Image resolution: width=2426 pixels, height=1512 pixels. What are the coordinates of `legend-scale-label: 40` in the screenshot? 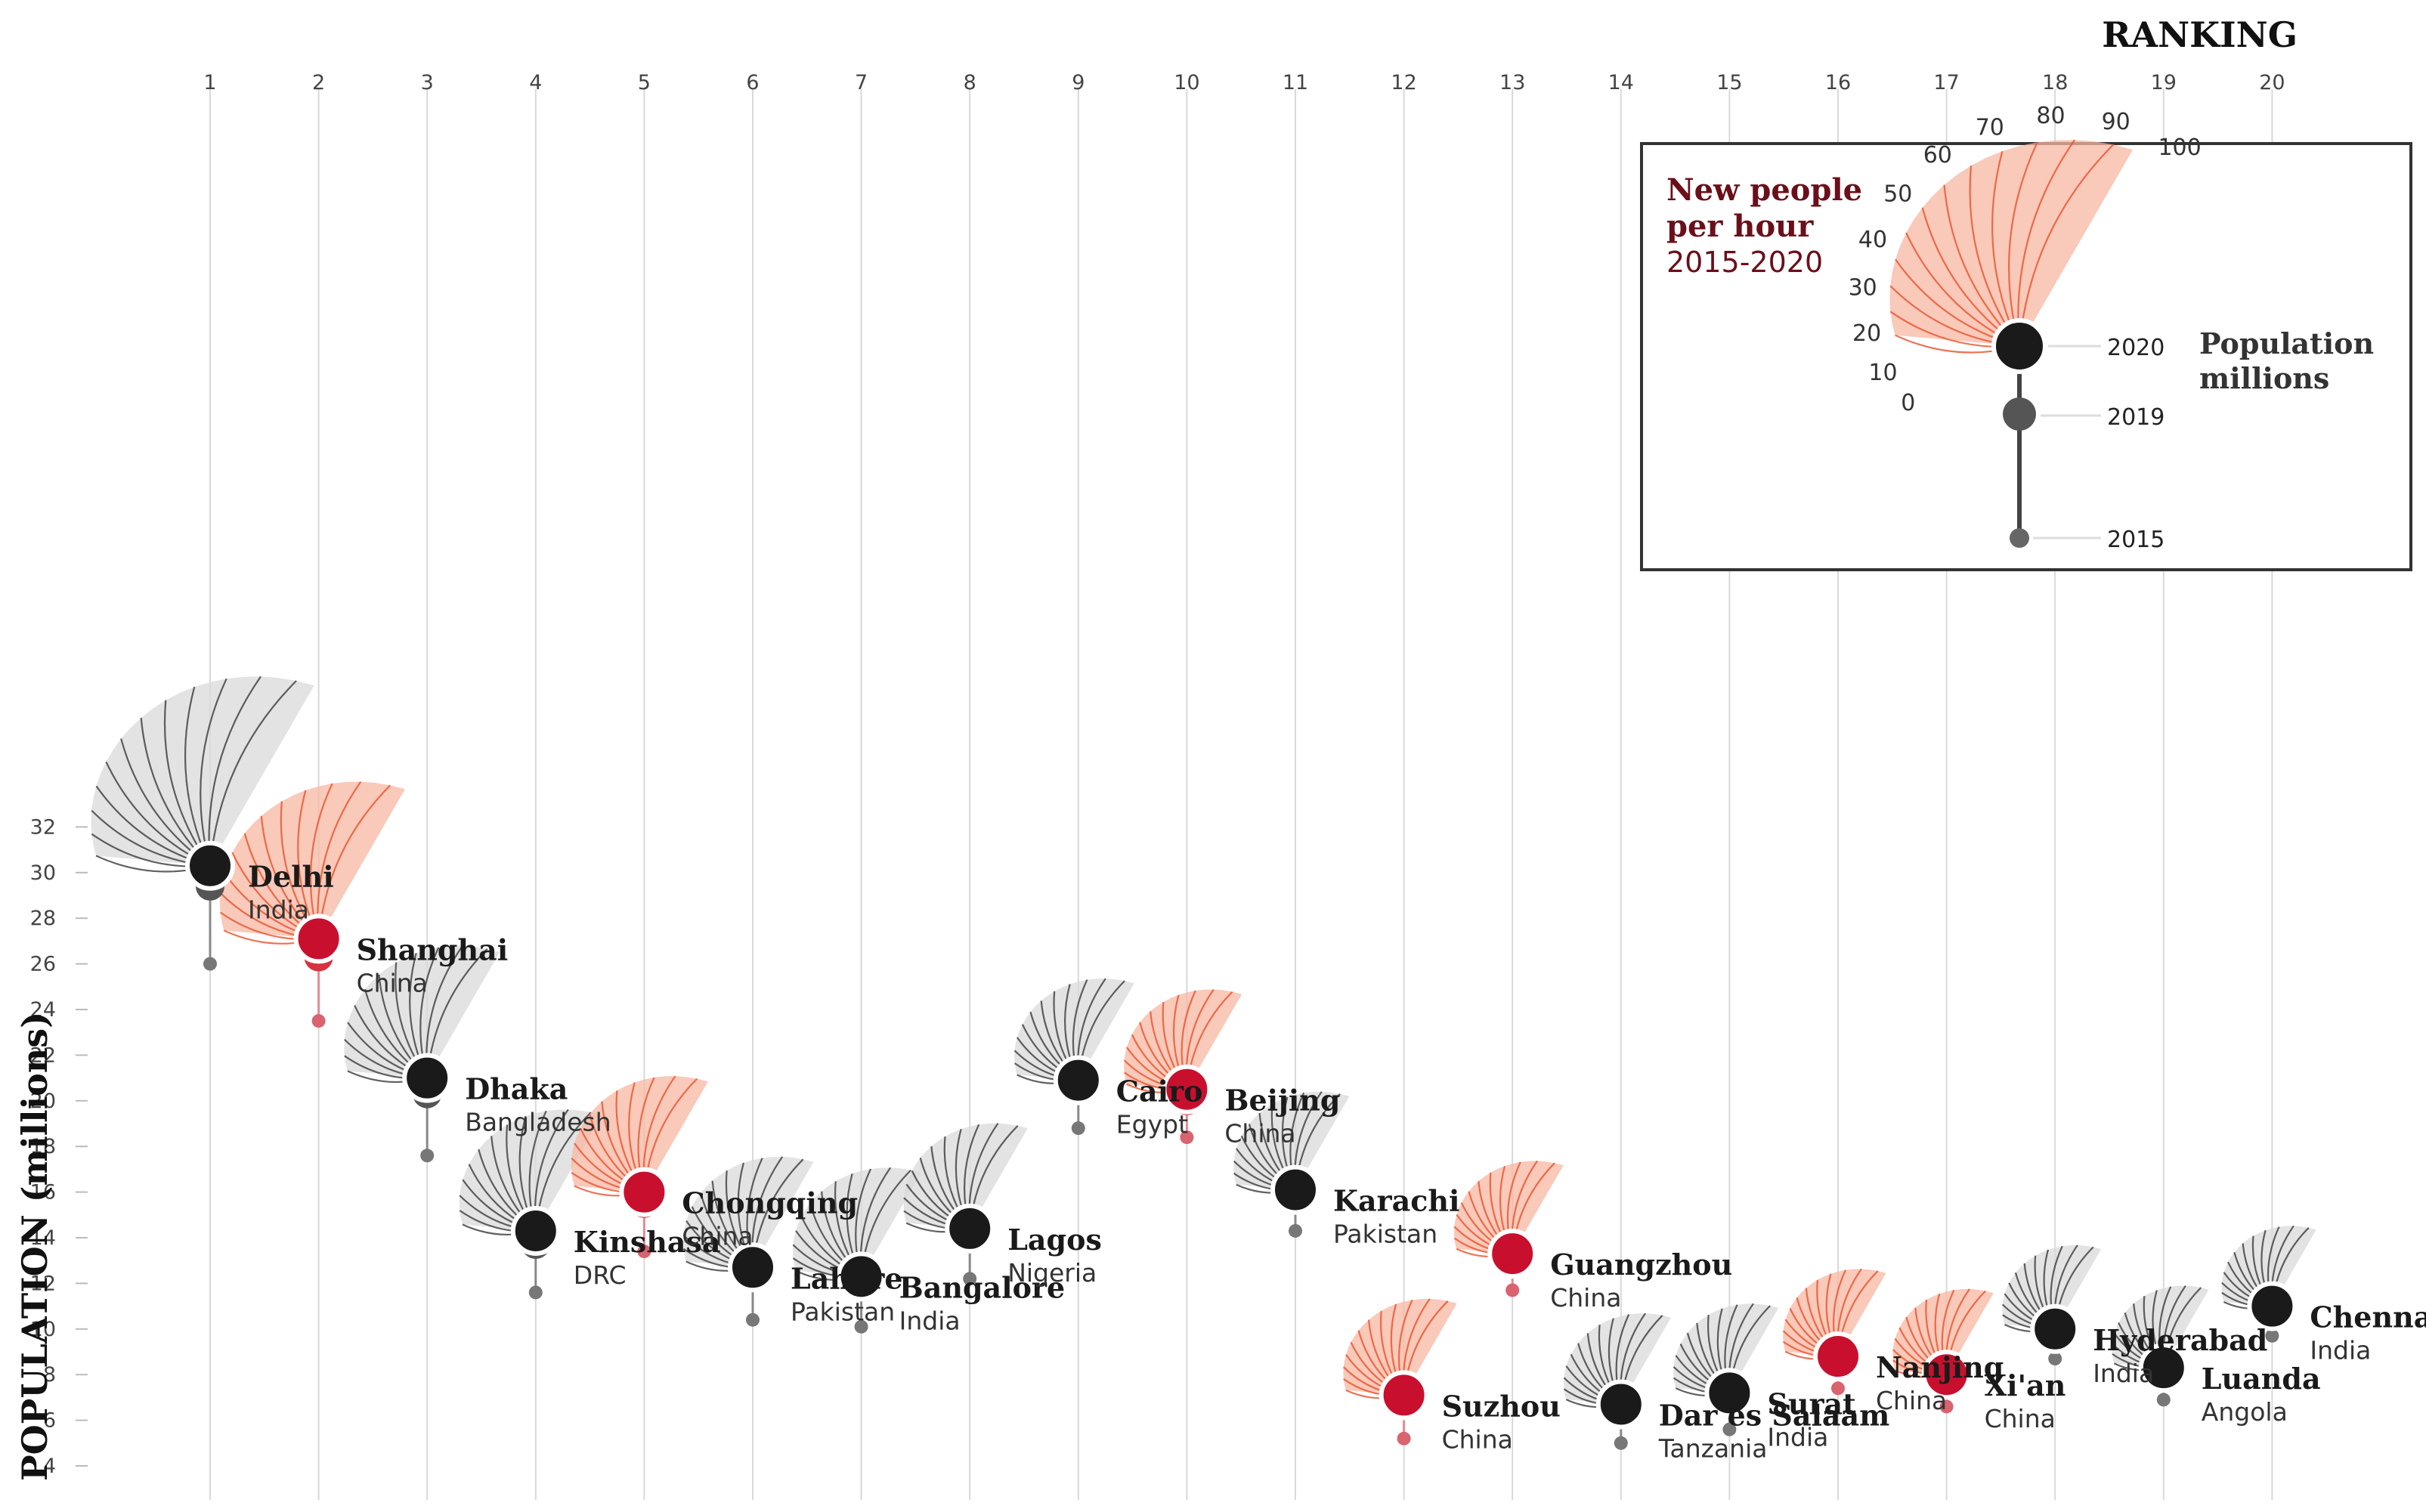 It's located at (1872, 240).